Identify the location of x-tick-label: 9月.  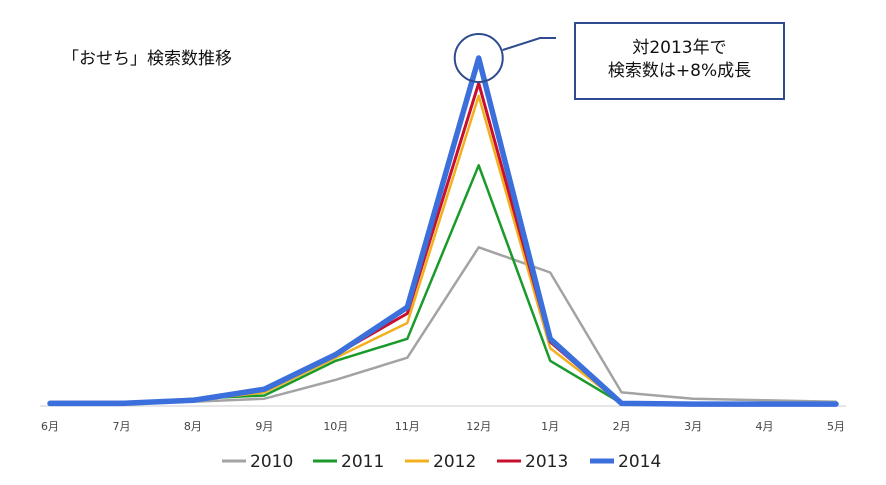
(264, 426).